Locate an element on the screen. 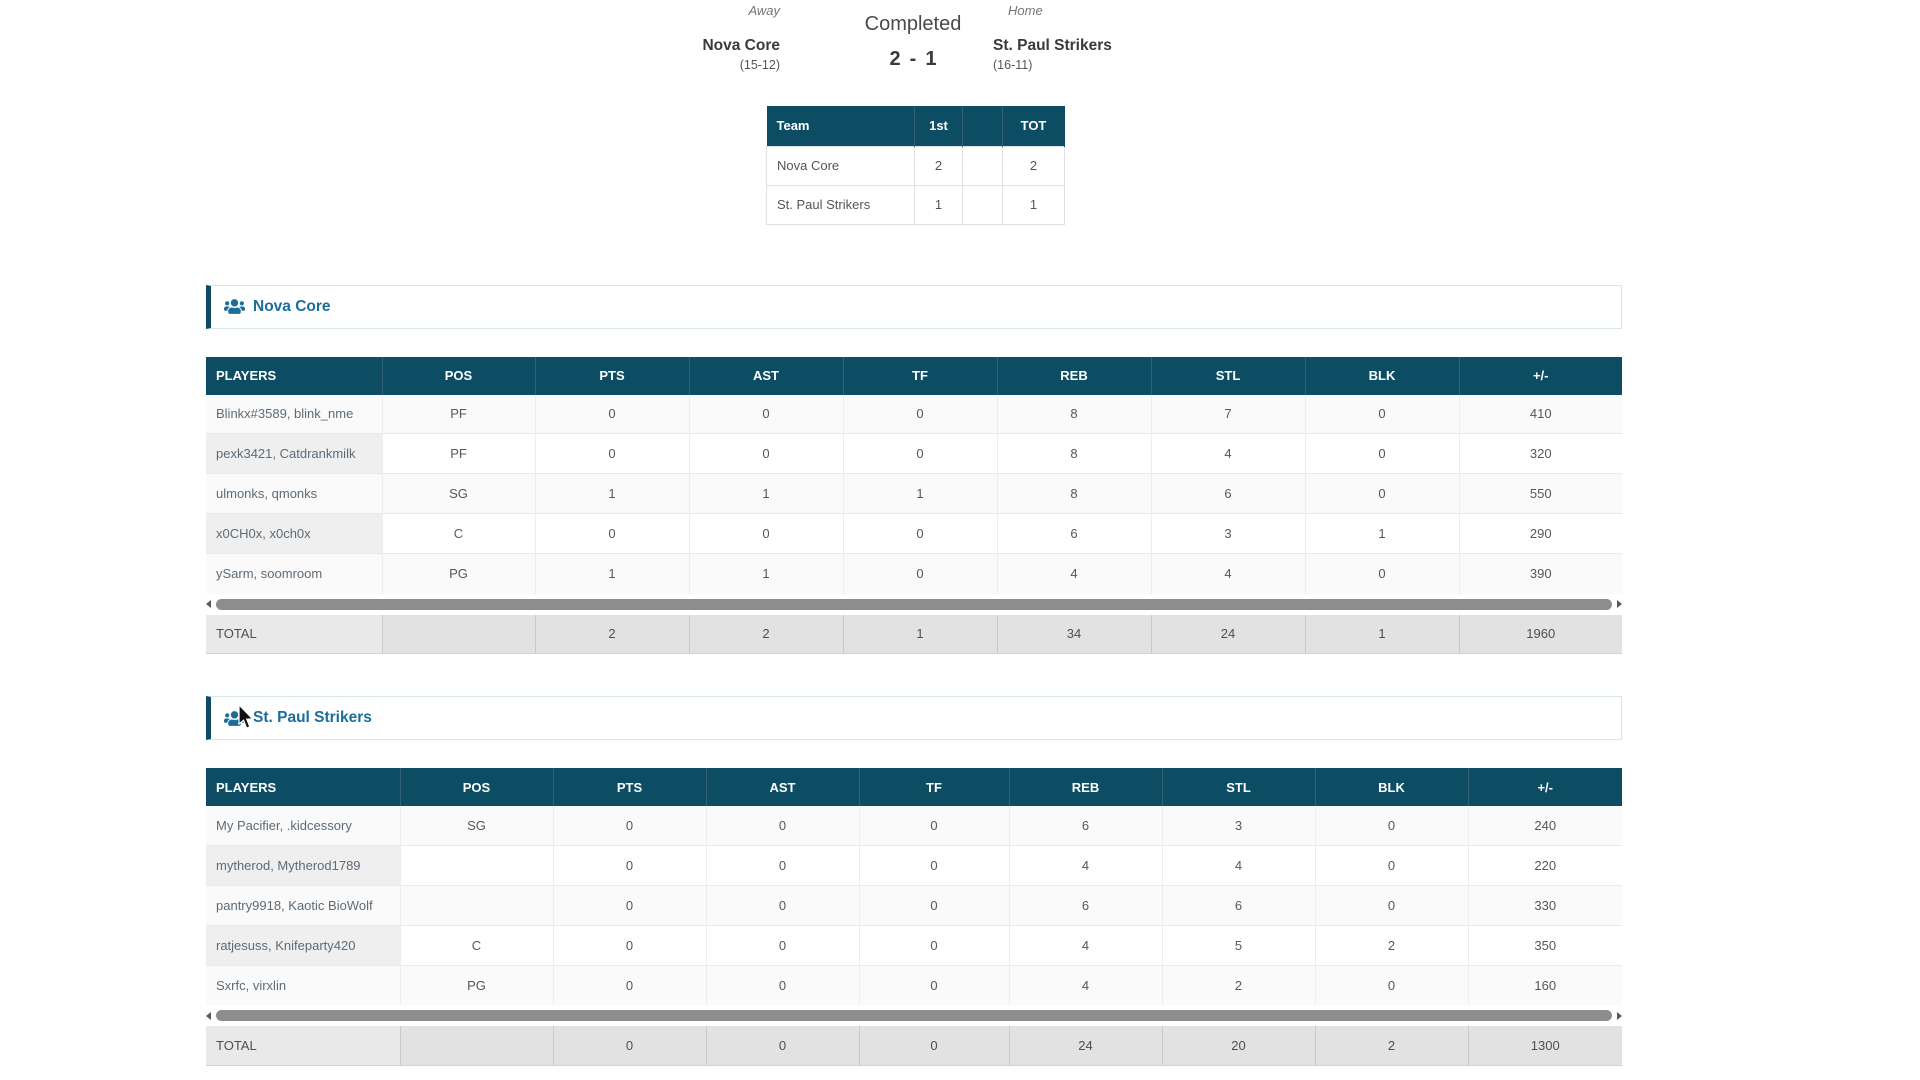  score-col-tot: TOT is located at coordinates (1033, 126).